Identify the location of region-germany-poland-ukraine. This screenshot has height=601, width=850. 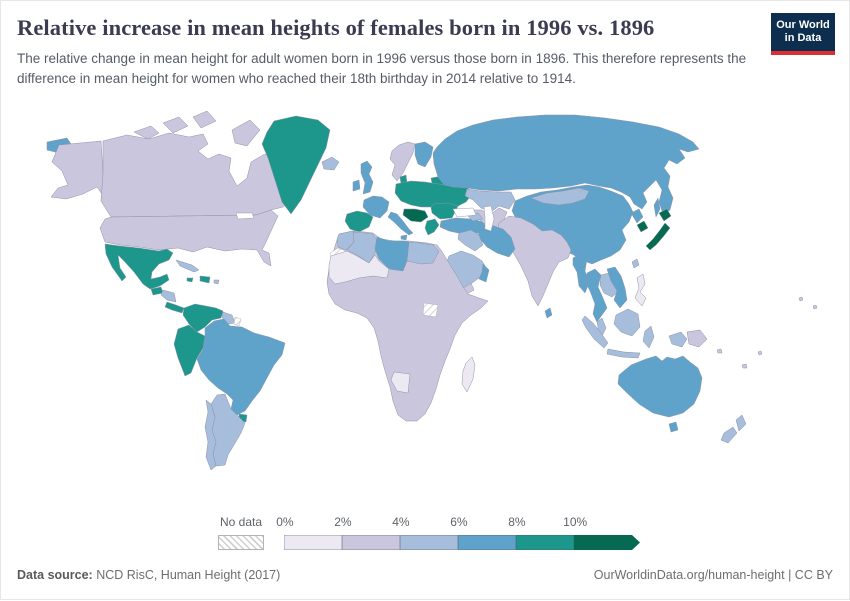
(433, 195).